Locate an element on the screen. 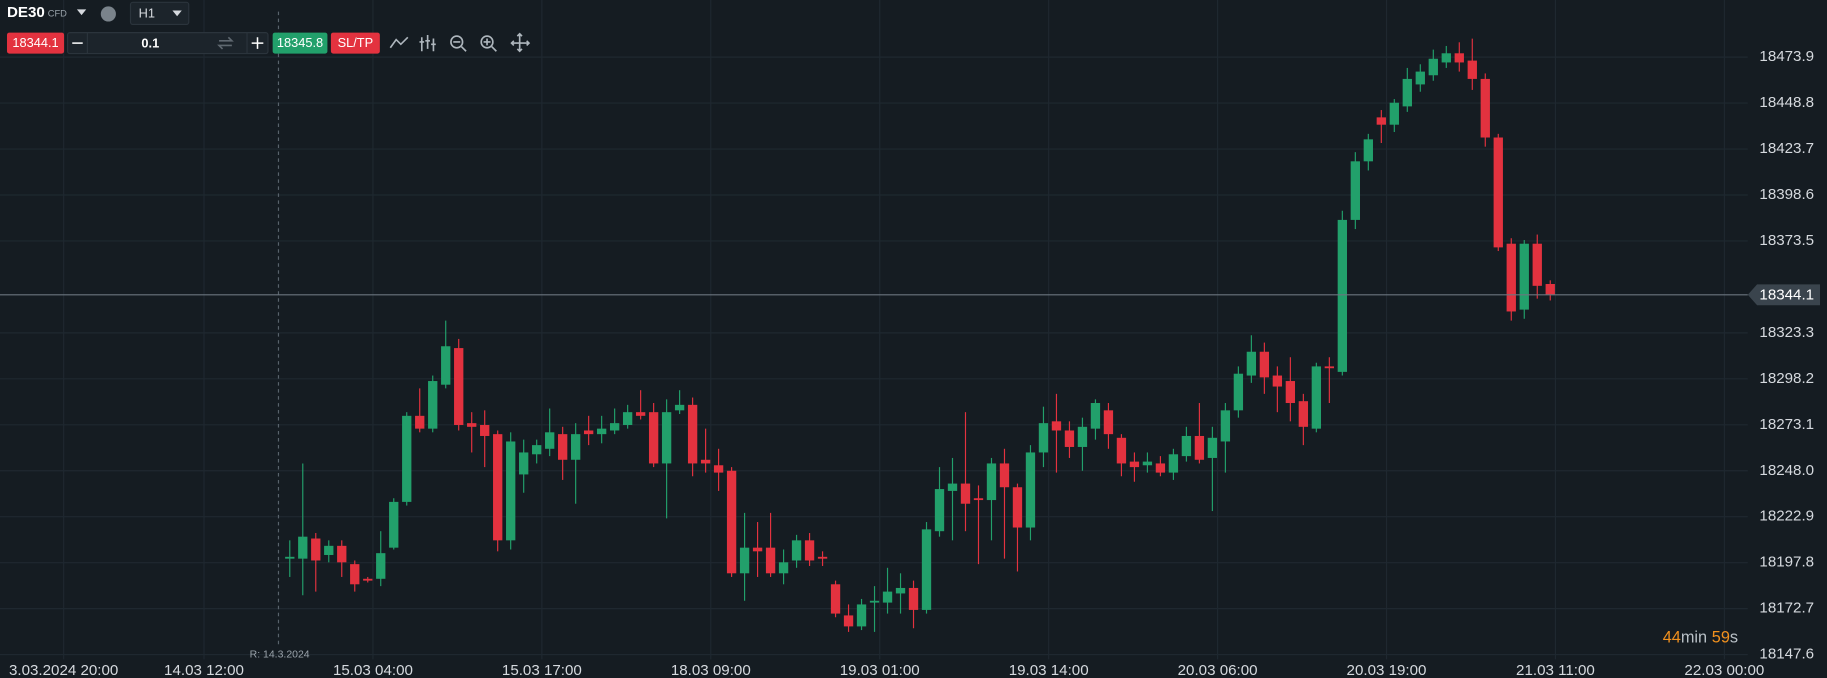 This screenshot has width=1827, height=678. countdown-minutes: 44 is located at coordinates (1672, 638).